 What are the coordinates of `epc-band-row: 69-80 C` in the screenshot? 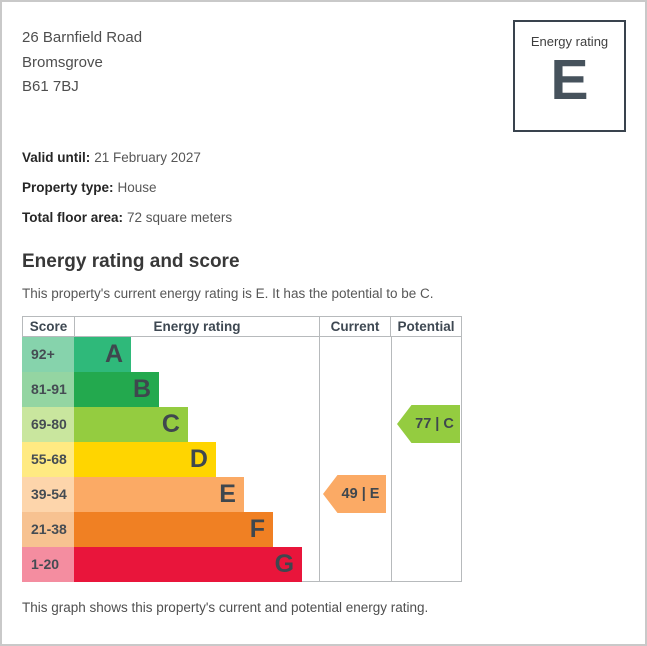 It's located at (241, 424).